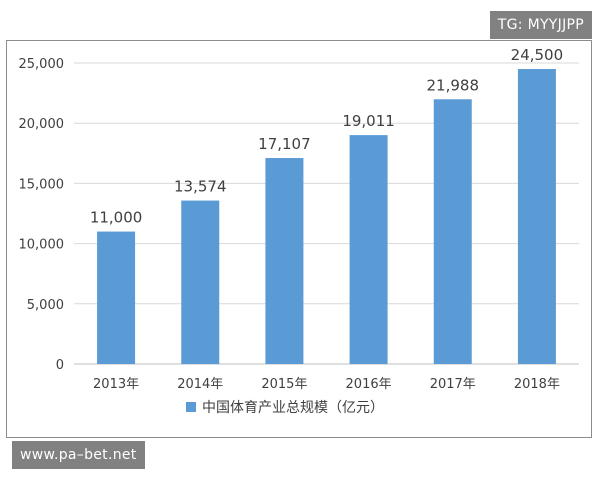 This screenshot has height=480, width=600. Describe the element at coordinates (42, 184) in the screenshot. I see `y-tick-label: 15,000` at that location.